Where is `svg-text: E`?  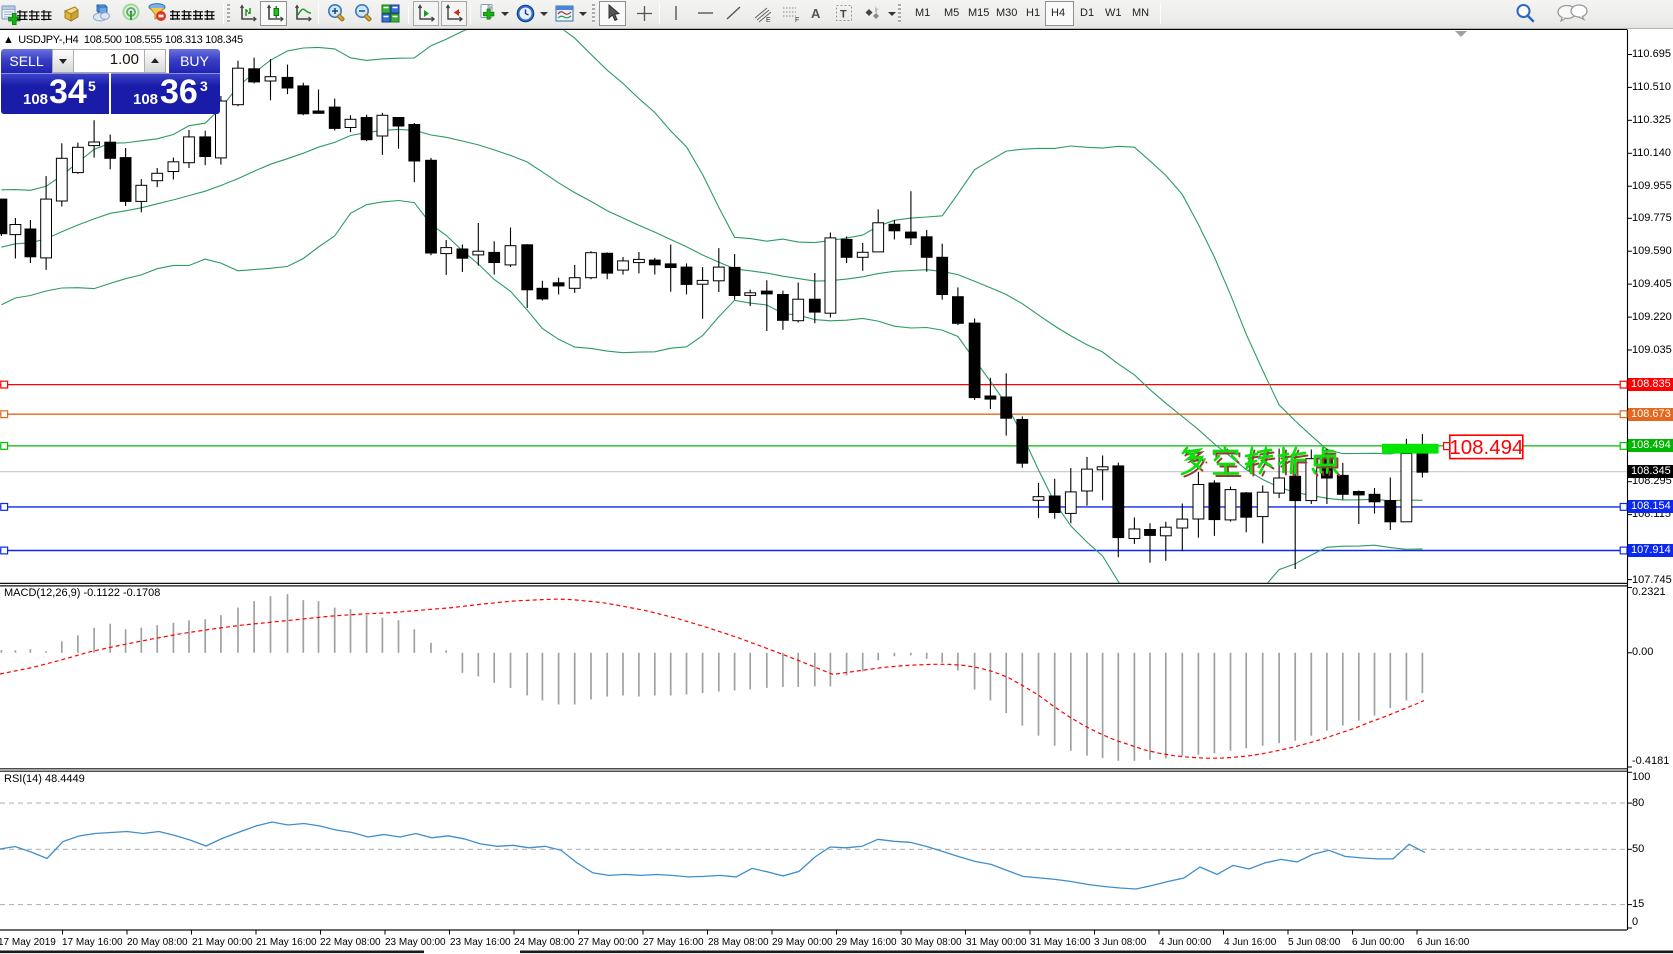
svg-text: E is located at coordinates (768, 20).